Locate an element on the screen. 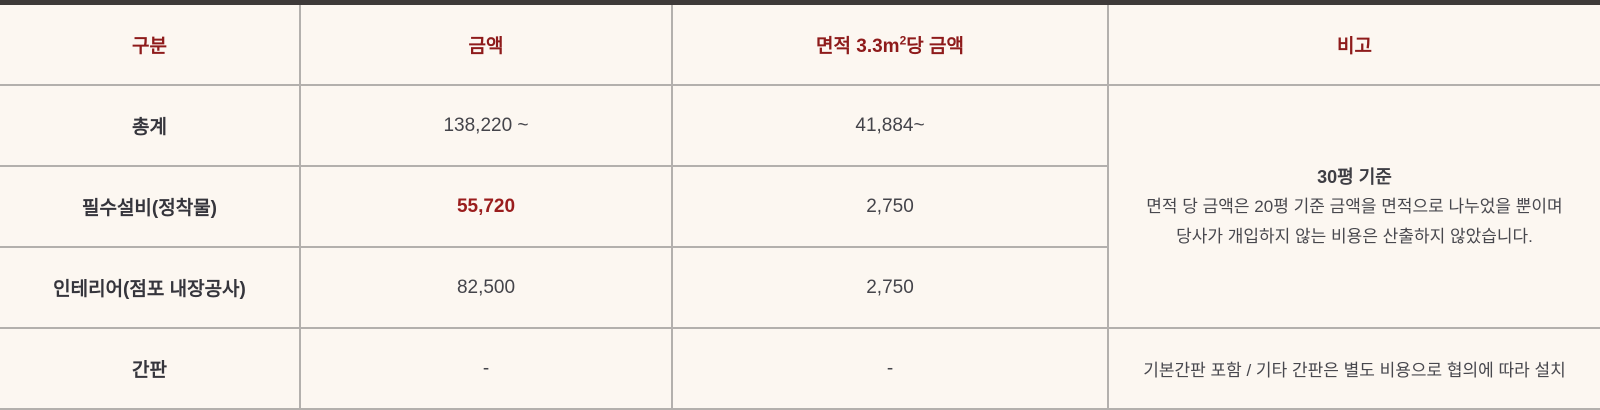  cell-remarks-sign-note: 기본간판 포함 / 기타 간판은 별도 비용으로 협의에 따라 설치 is located at coordinates (1353, 368).